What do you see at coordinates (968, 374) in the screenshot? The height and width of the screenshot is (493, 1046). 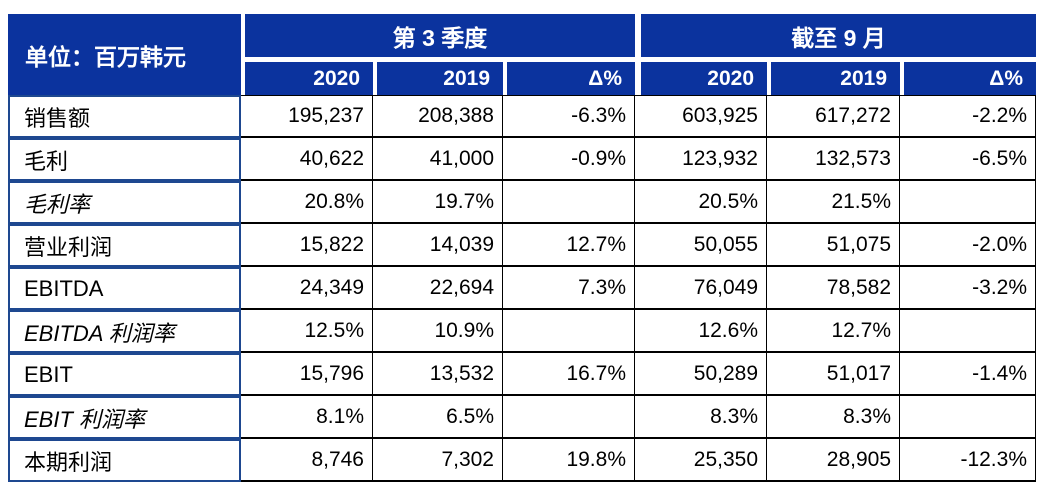 I see `data-cell: -1.4%` at bounding box center [968, 374].